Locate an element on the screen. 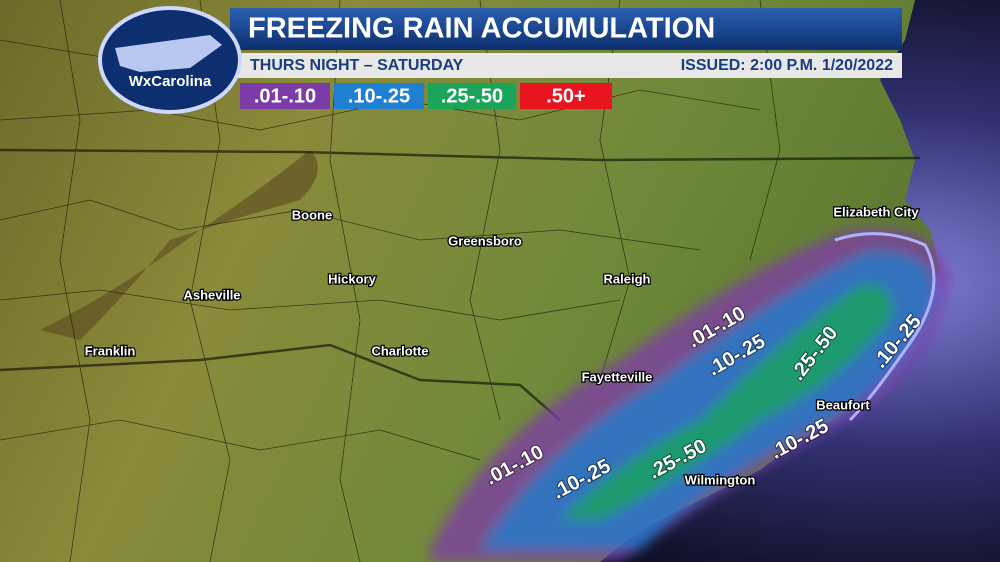 The image size is (1000, 562). city-label: Hickory is located at coordinates (352, 278).